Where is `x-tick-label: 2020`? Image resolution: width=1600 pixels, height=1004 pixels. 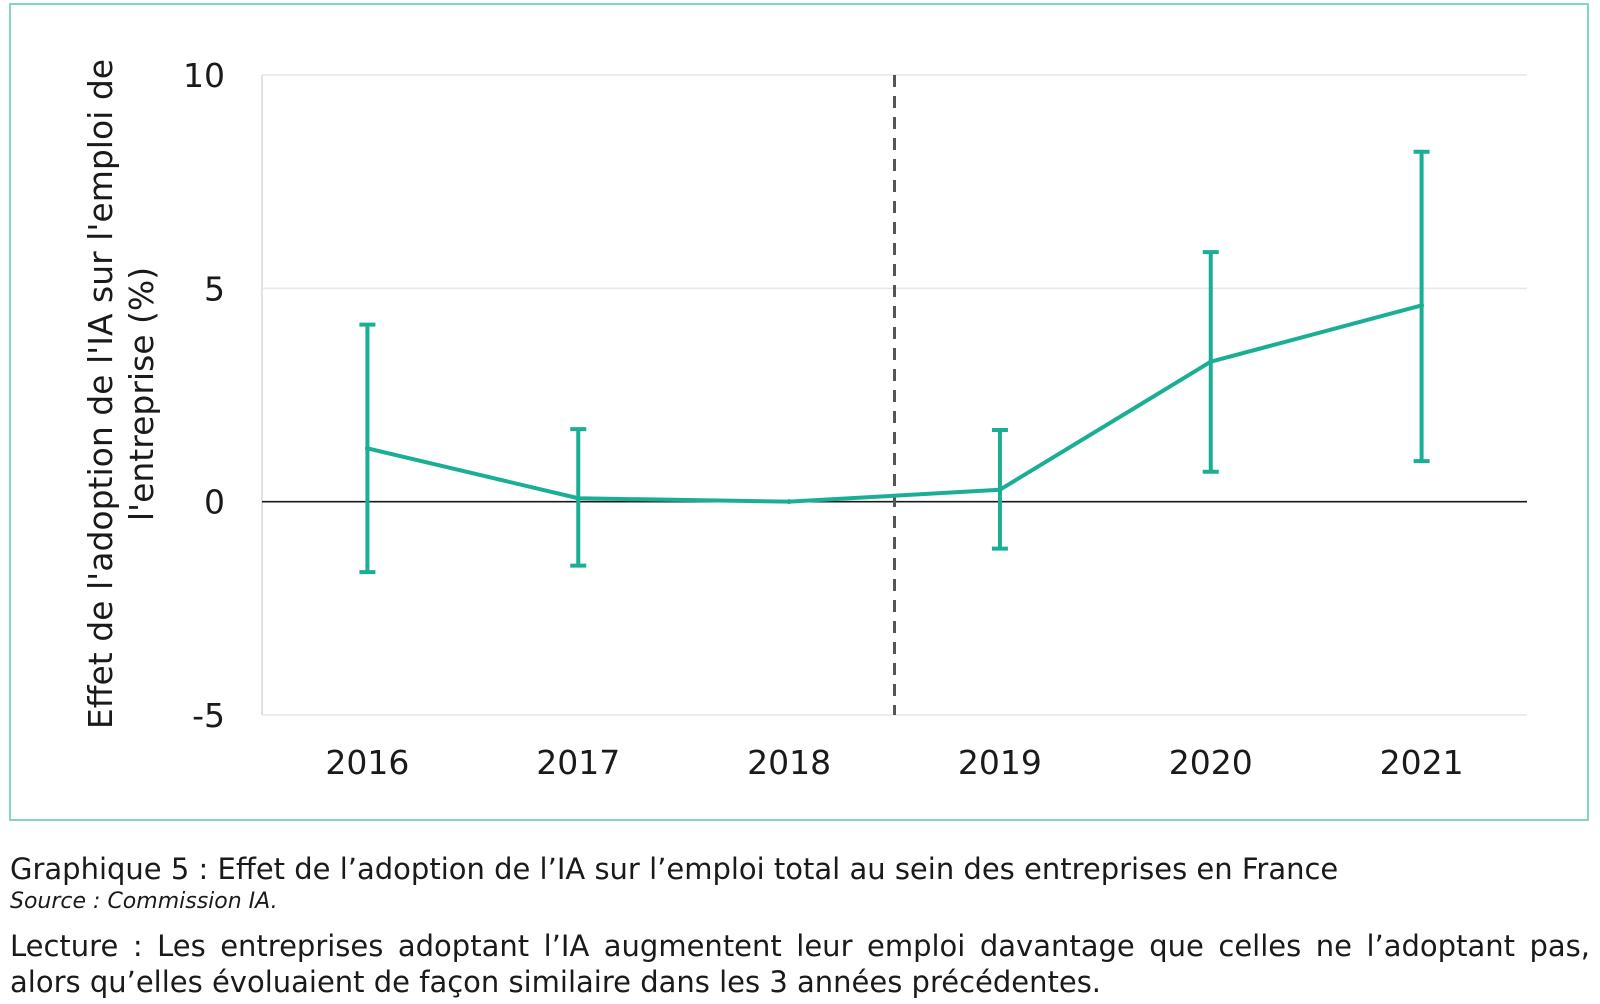
x-tick-label: 2020 is located at coordinates (1211, 762).